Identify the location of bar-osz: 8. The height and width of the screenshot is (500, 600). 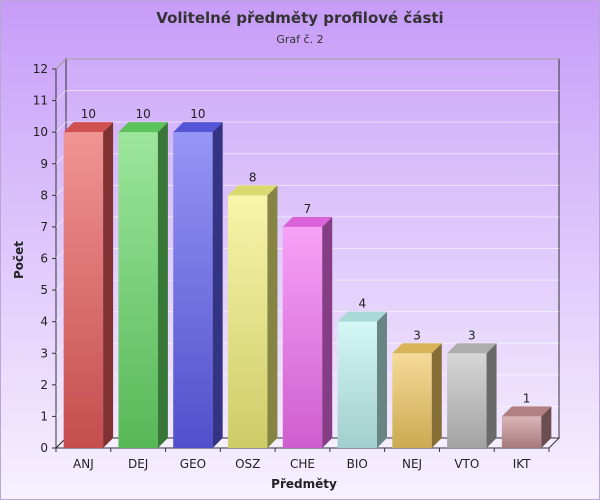
(253, 309).